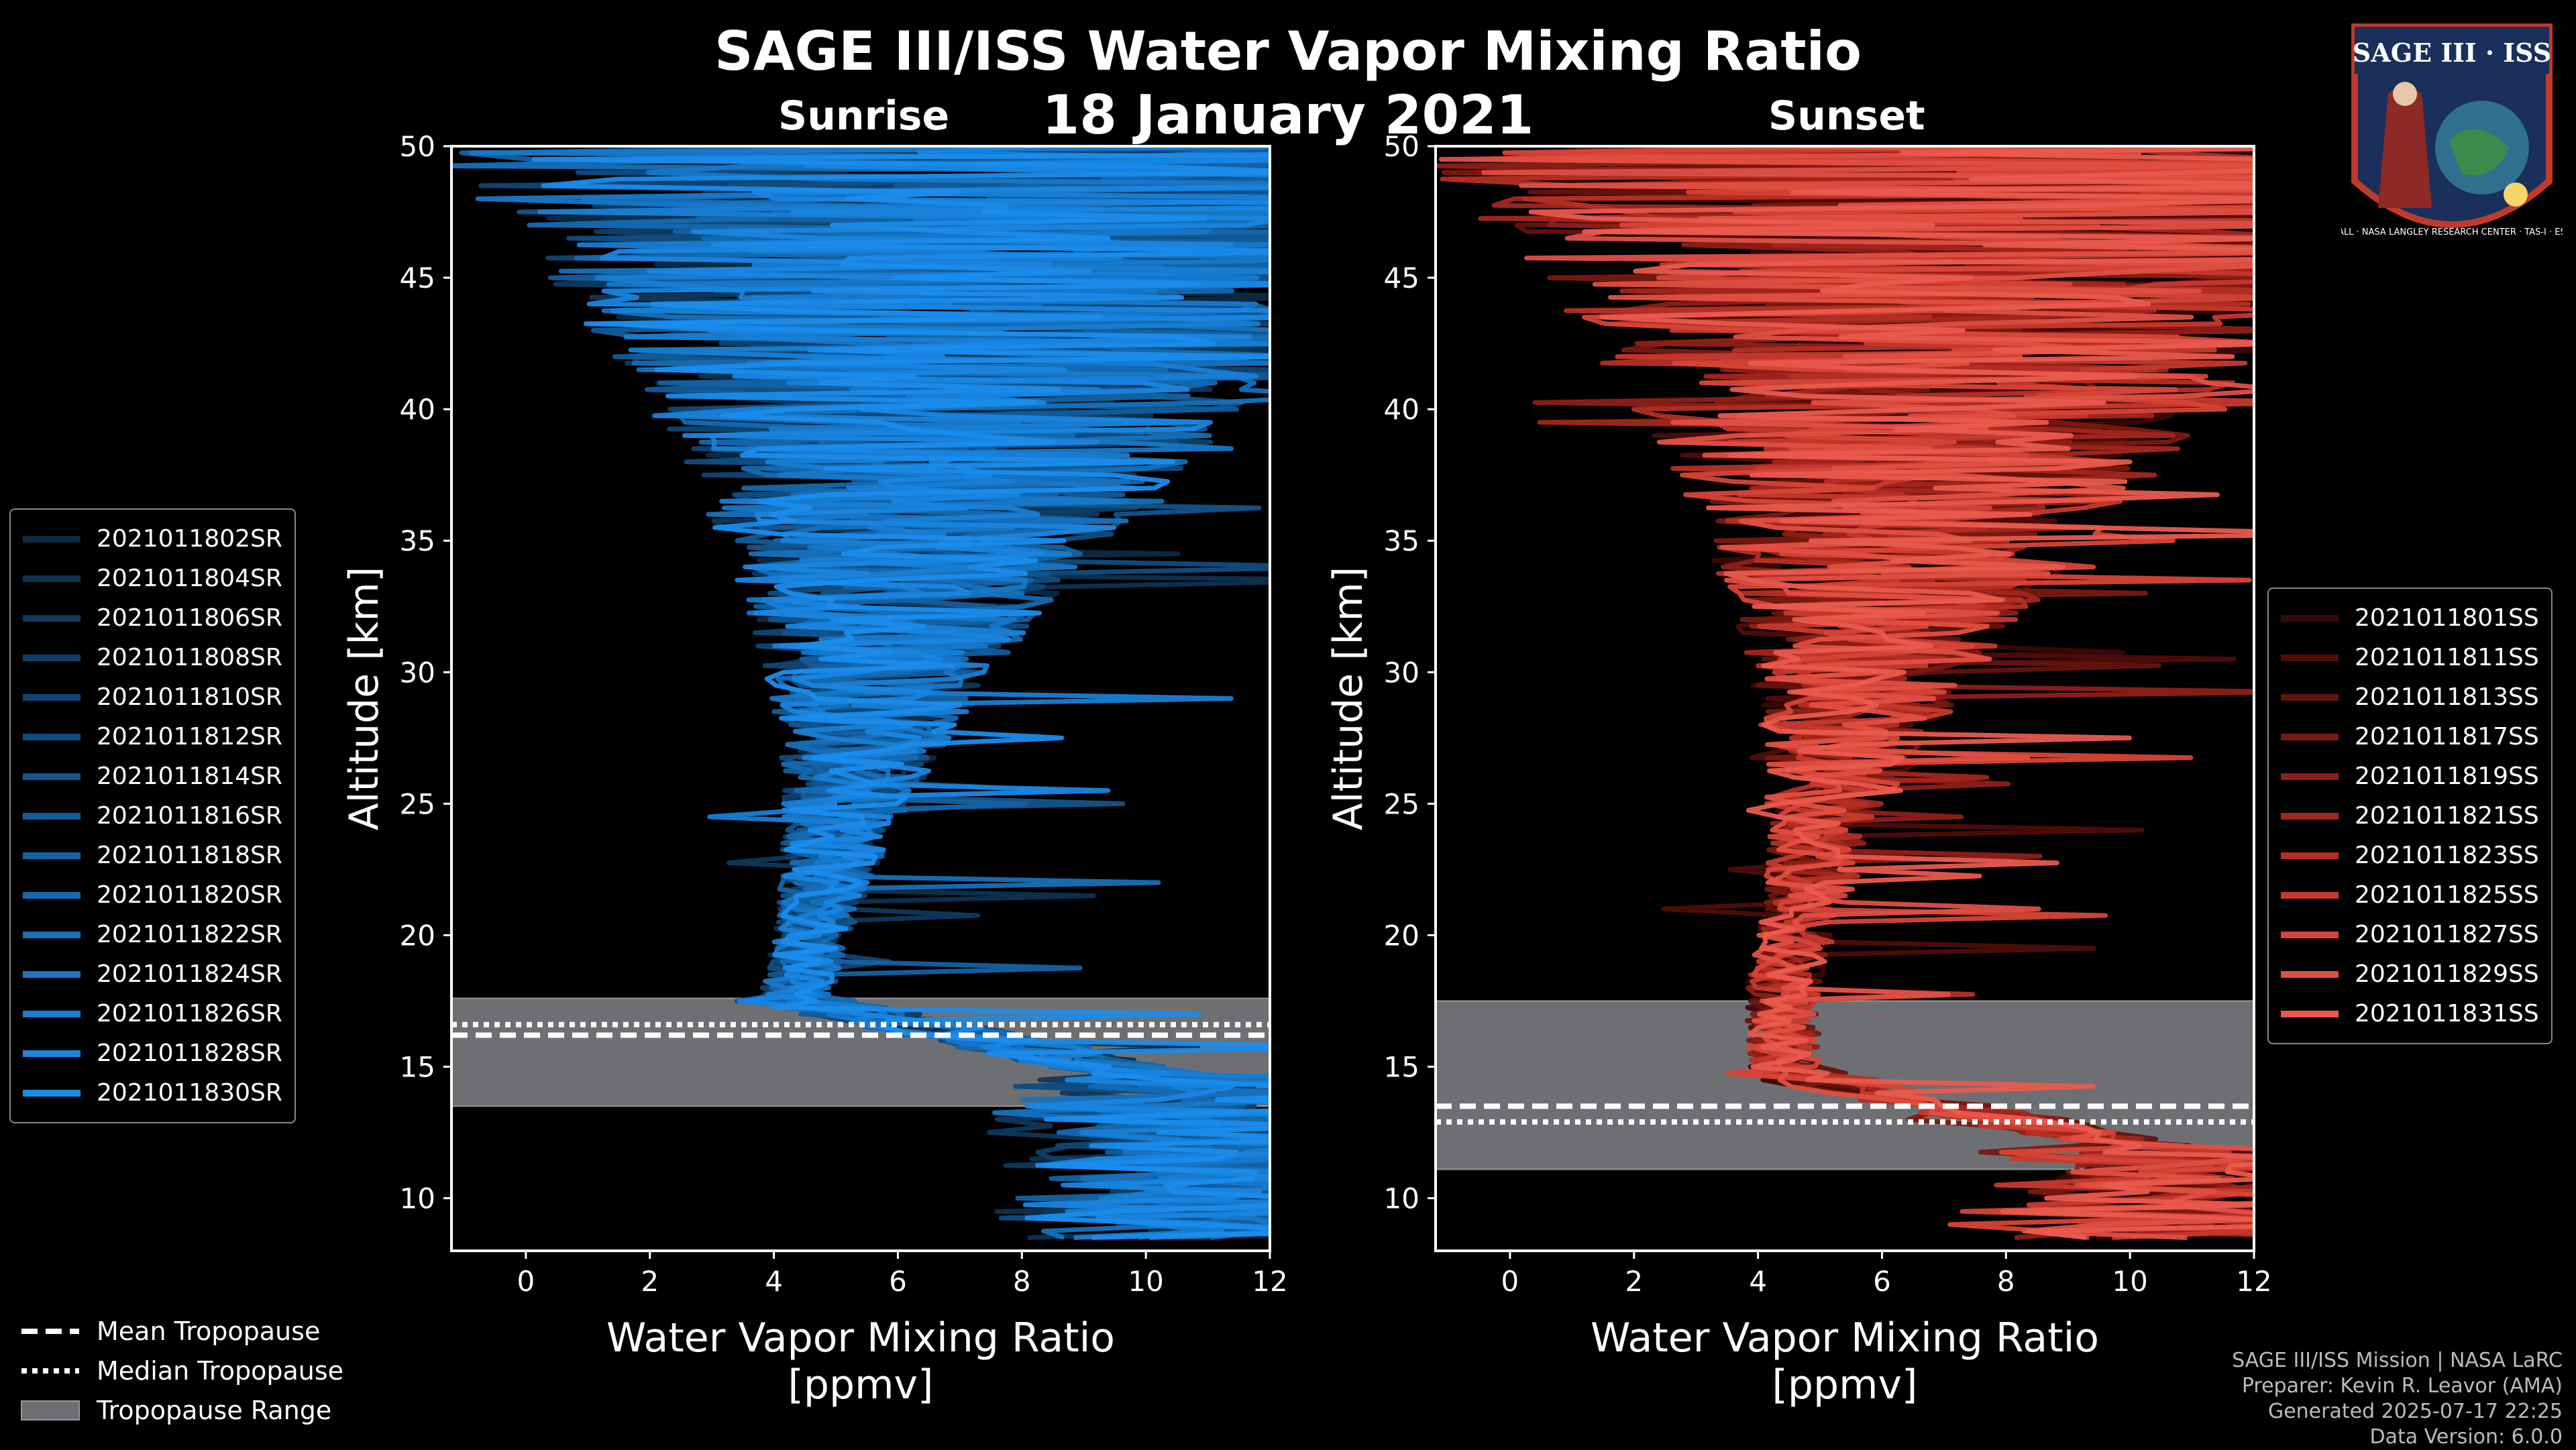  Describe the element at coordinates (1634, 1281) in the screenshot. I see `x-tick-label: 2` at that location.